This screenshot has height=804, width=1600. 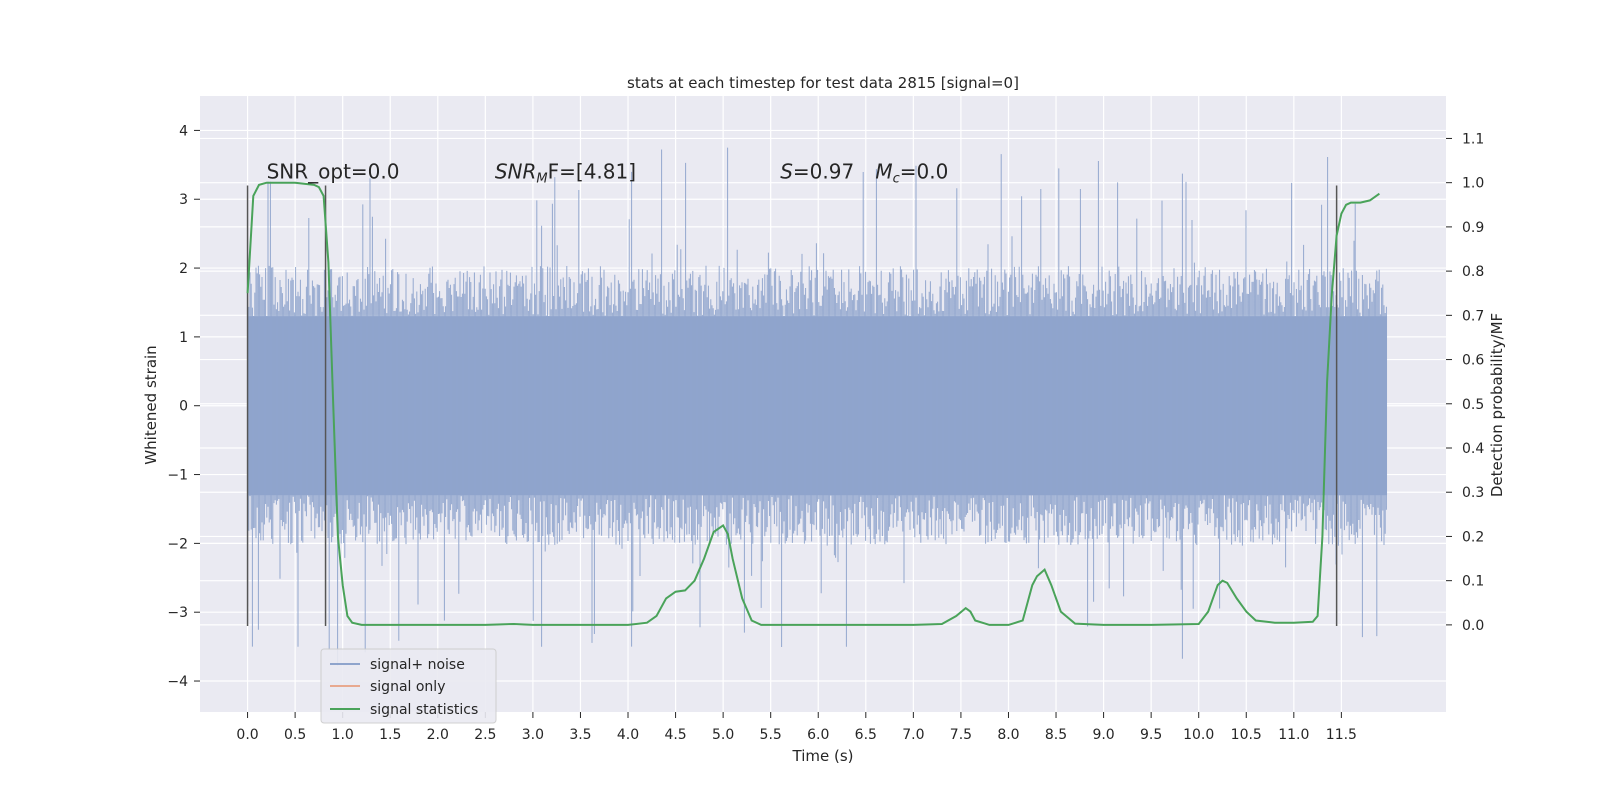 What do you see at coordinates (866, 735) in the screenshot?
I see `x-tick-label-13: 6.5` at bounding box center [866, 735].